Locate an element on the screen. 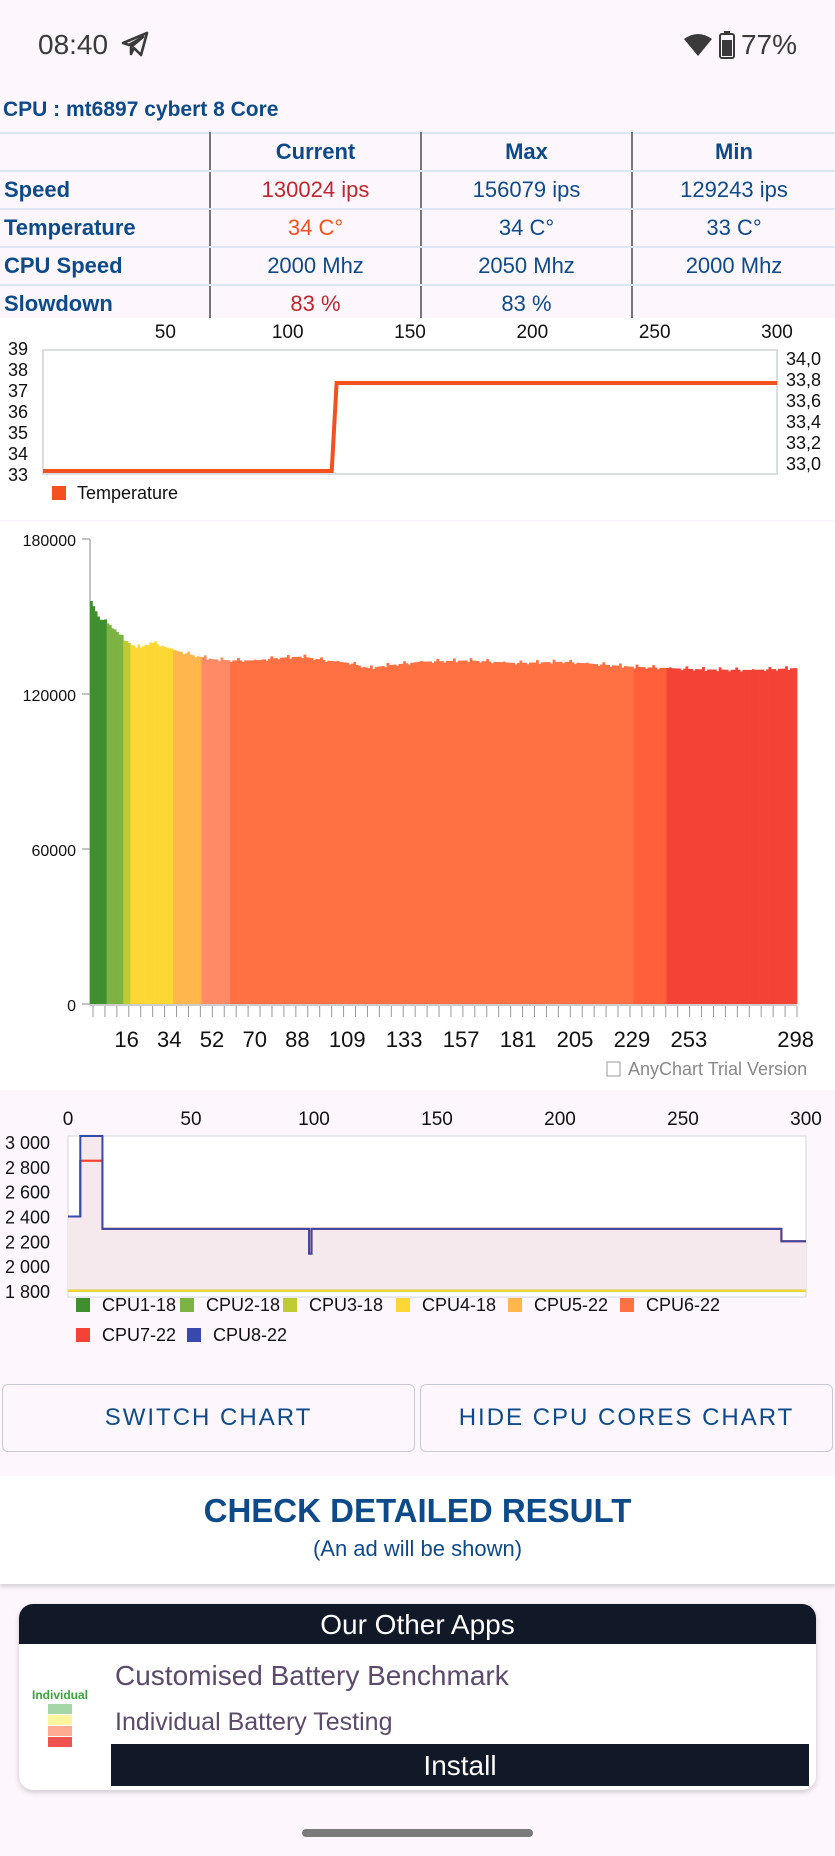 The width and height of the screenshot is (835, 1856). x-tick-label: 34 is located at coordinates (169, 1039).